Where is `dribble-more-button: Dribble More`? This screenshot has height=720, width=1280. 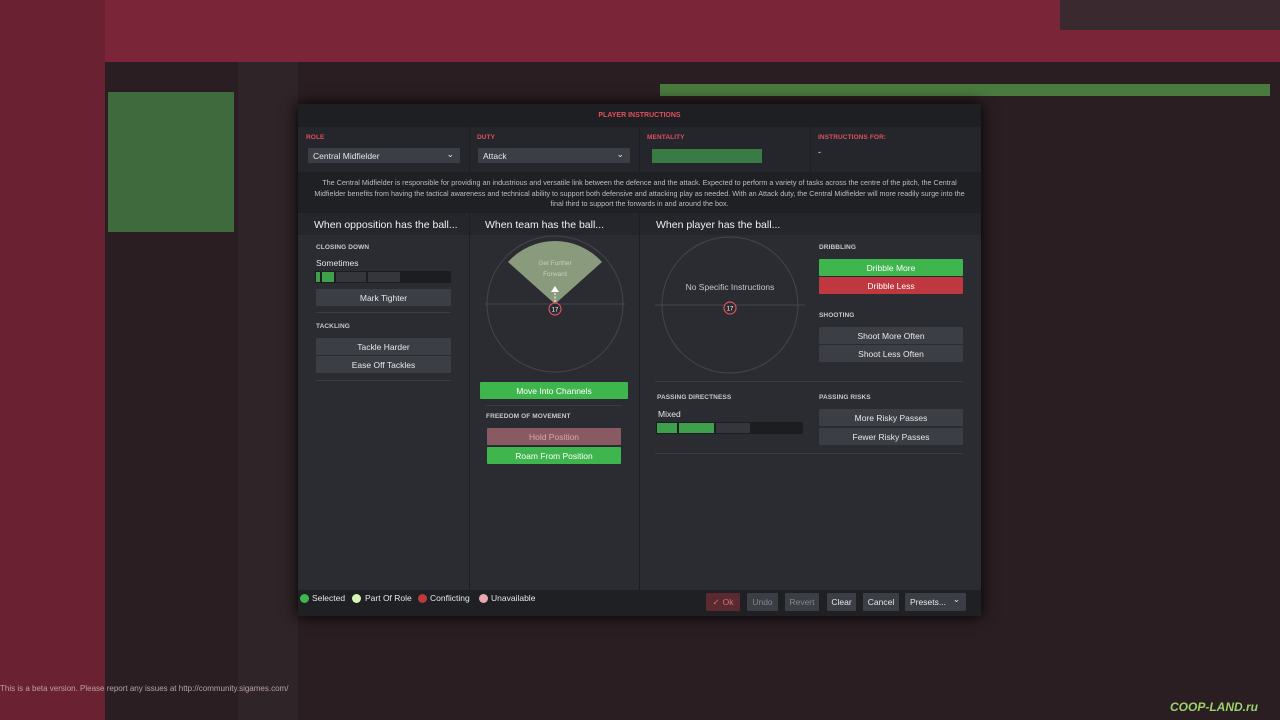 dribble-more-button: Dribble More is located at coordinates (891, 267).